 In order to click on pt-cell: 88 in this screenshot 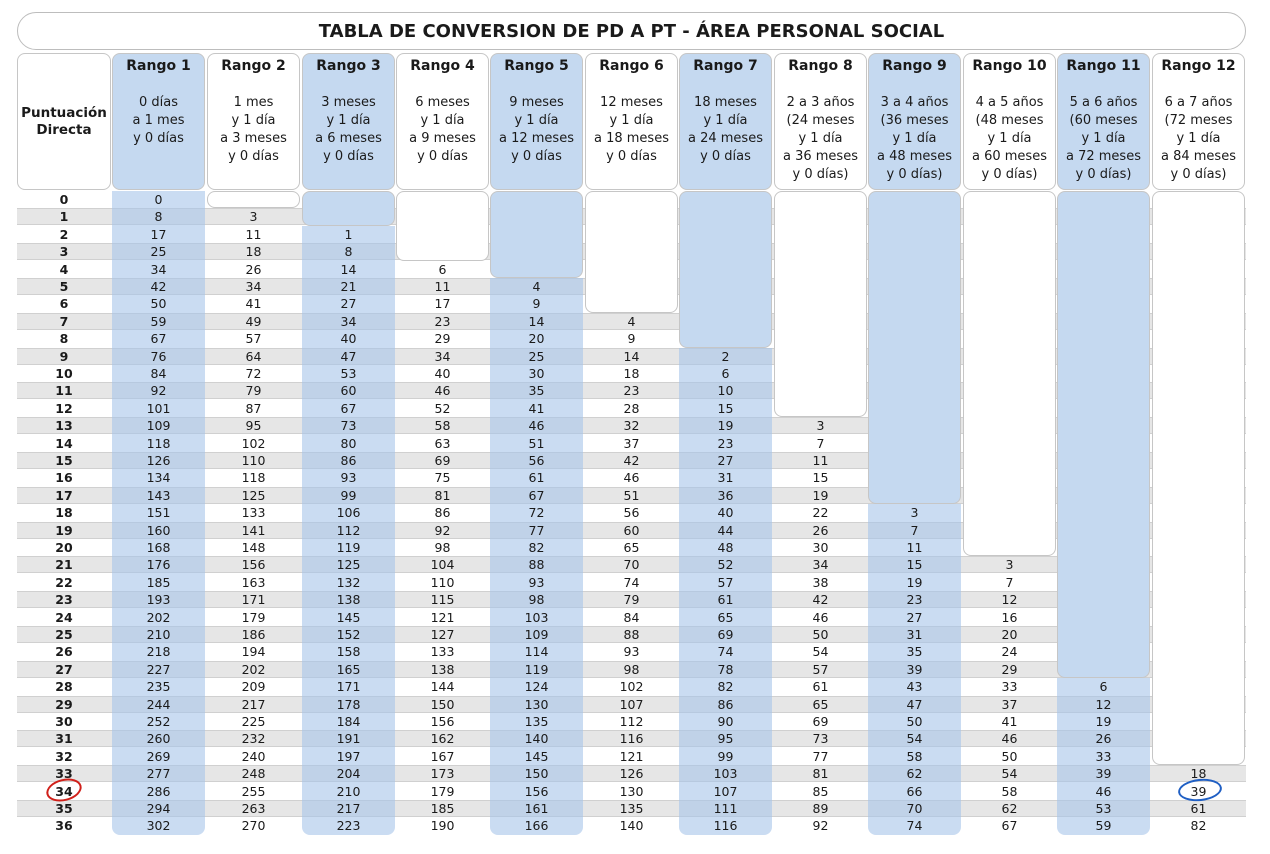, I will do `click(631, 634)`.